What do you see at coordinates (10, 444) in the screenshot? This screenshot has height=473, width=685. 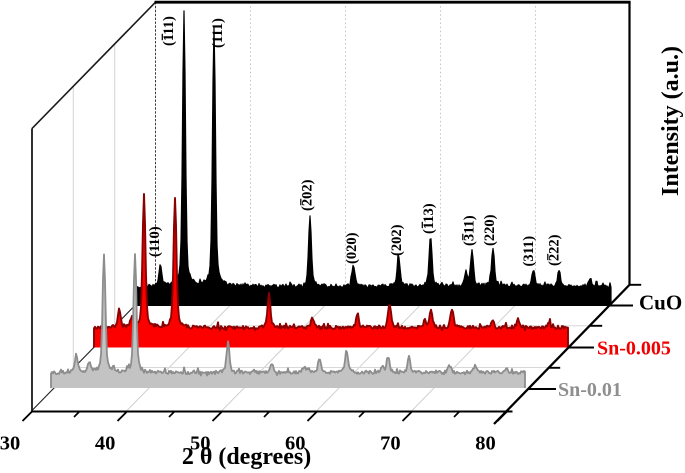 I see `svg-text: 30` at bounding box center [10, 444].